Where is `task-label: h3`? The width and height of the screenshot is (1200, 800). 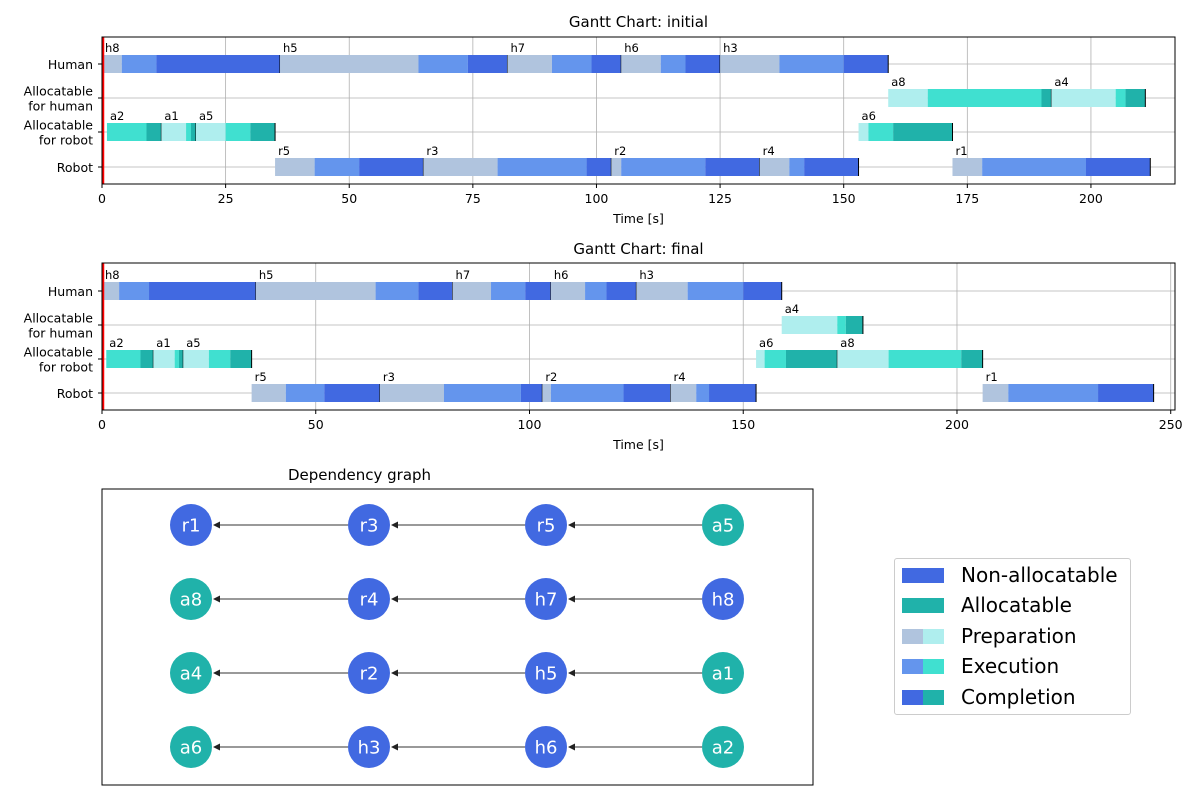 task-label: h3 is located at coordinates (646, 275).